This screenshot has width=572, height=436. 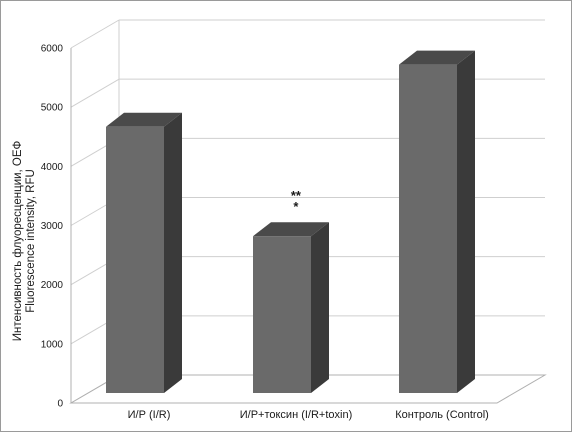 What do you see at coordinates (296, 415) in the screenshot?
I see `x-category-label: И/Р+токсин (I/R+toxin)` at bounding box center [296, 415].